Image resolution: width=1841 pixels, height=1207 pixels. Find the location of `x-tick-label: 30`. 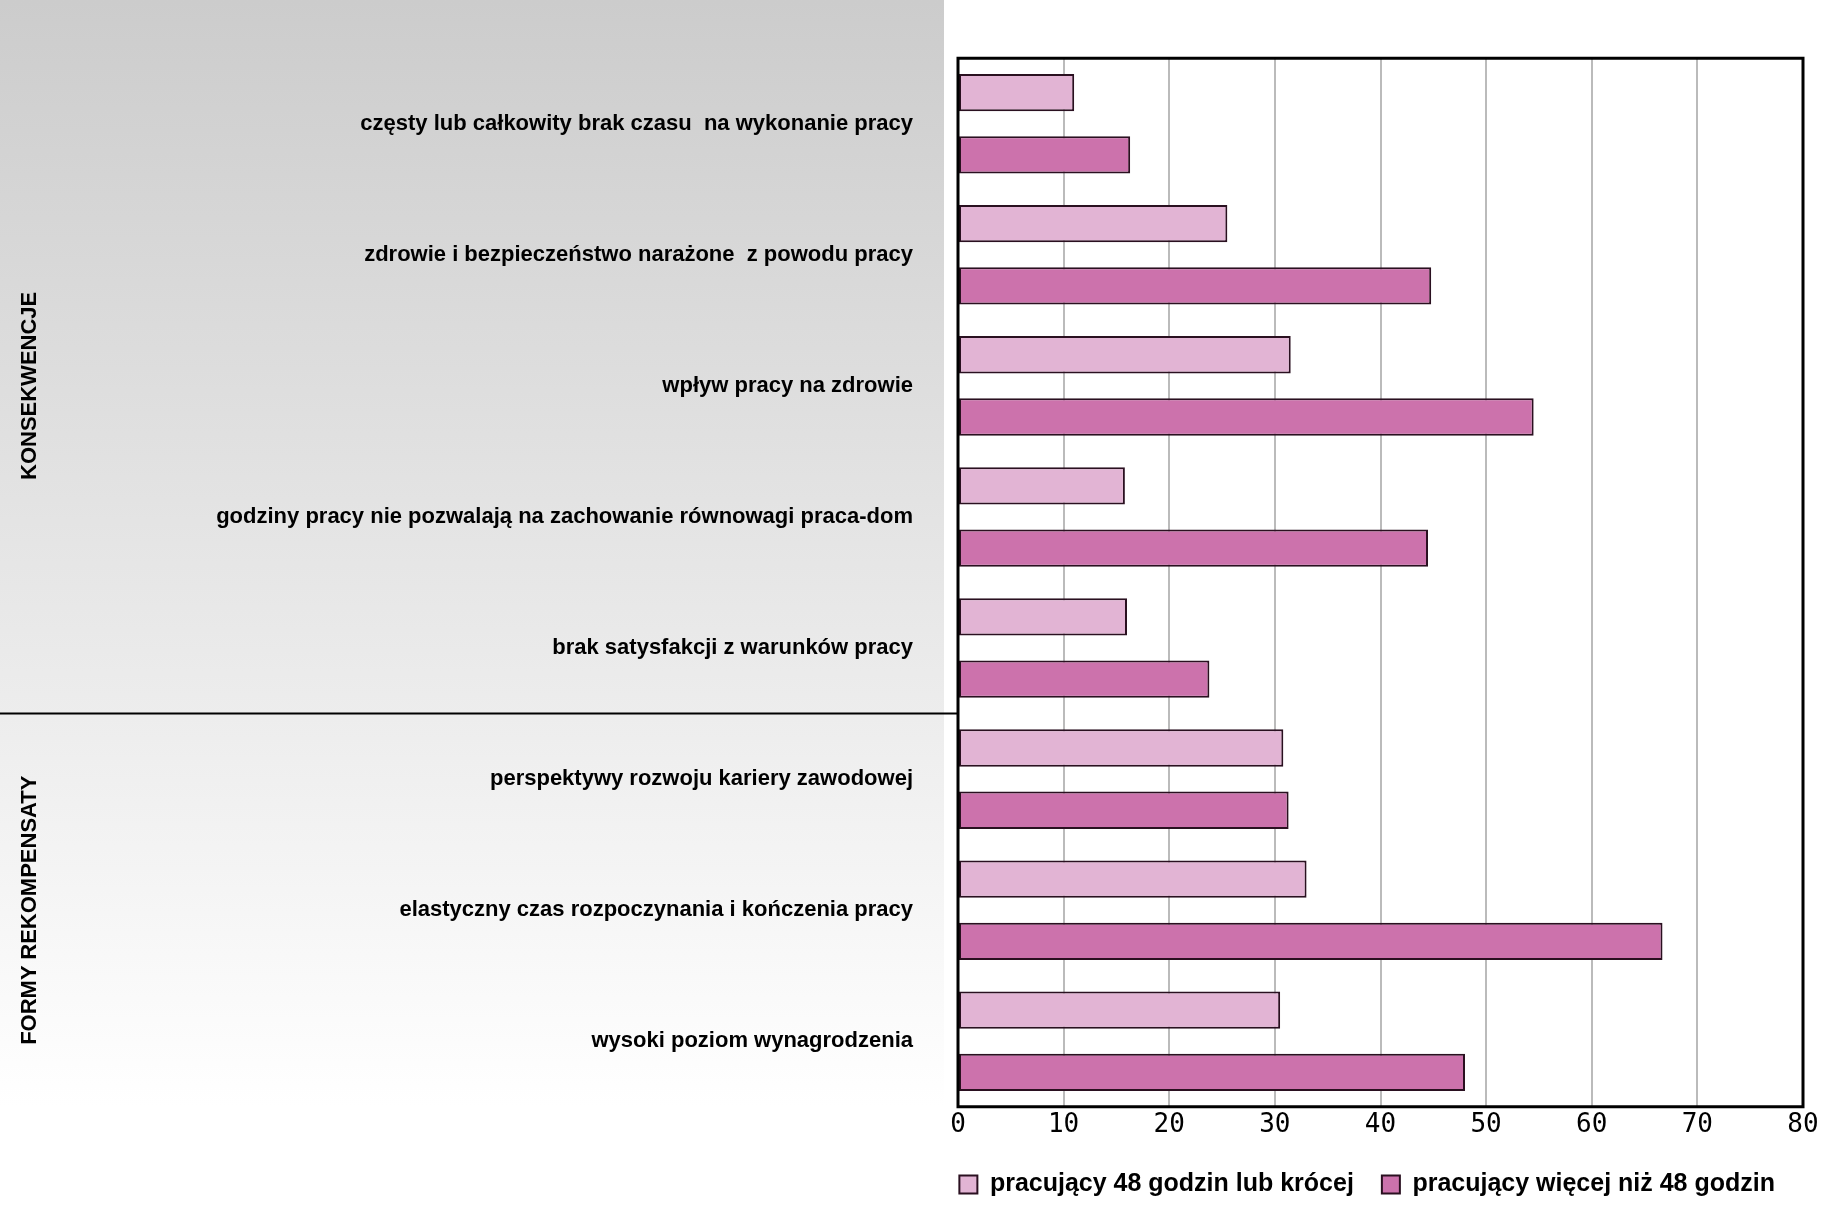

x-tick-label: 30 is located at coordinates (1275, 1123).